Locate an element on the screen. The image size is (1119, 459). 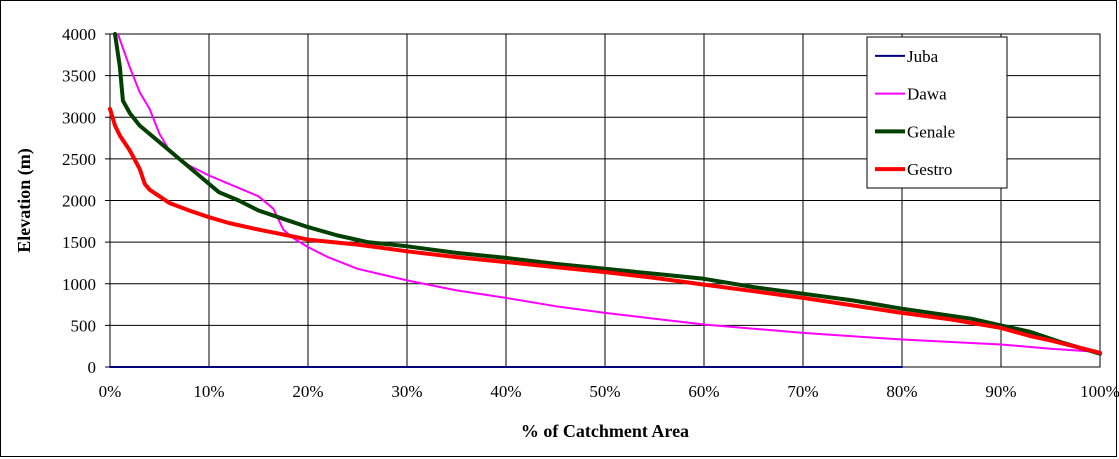
y-tick-labels: 0 500 1000 1500 2000 2500 3000 3500 4000 is located at coordinates (79, 201).